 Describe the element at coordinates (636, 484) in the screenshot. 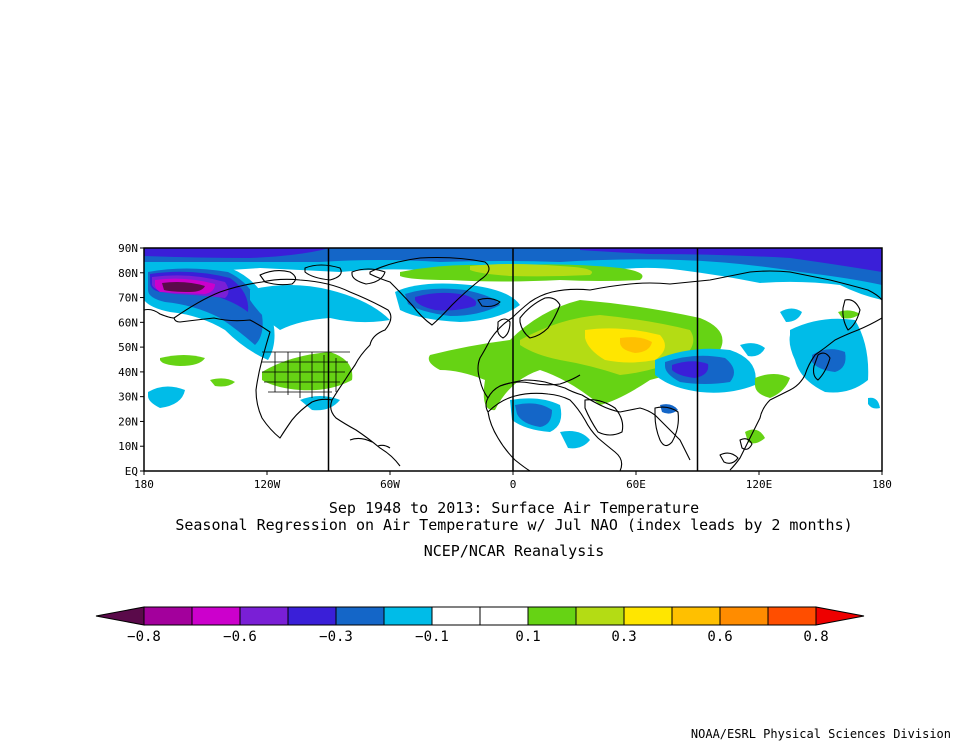

I see `lon-tick-label: 60E` at that location.